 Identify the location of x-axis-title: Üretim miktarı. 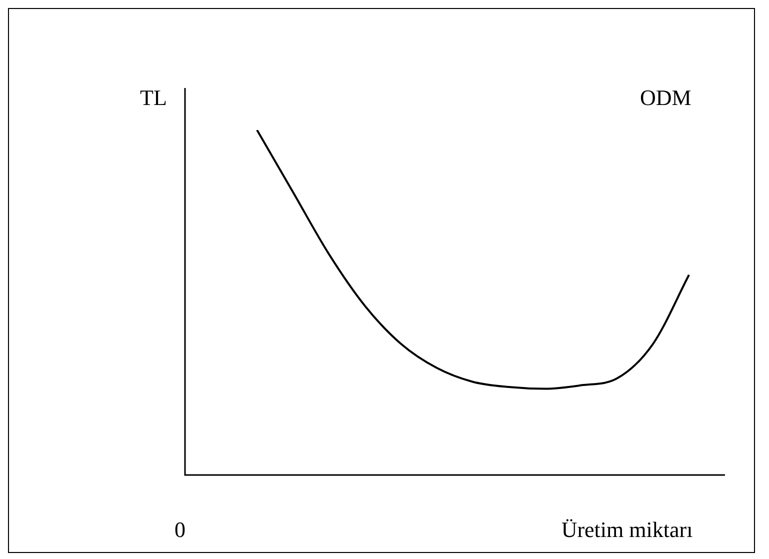
(627, 529).